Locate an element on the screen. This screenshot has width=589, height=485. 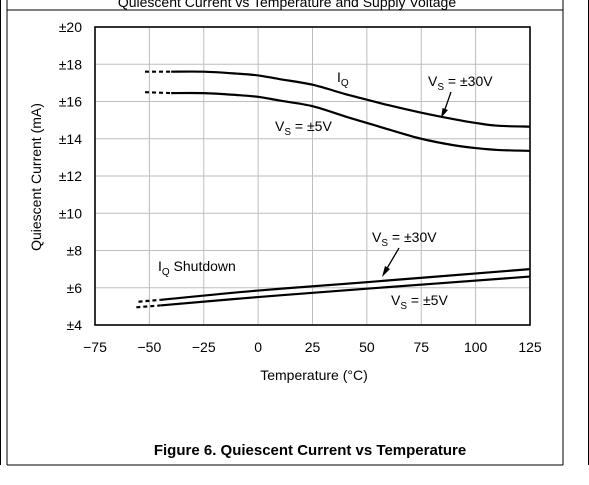
y-tick-label: ±16 is located at coordinates (70, 102).